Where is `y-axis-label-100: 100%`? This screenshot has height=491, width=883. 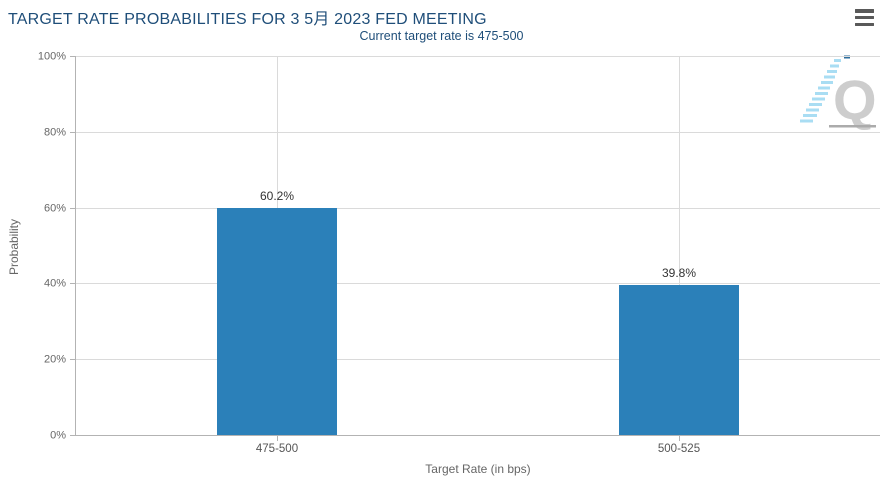 y-axis-label-100: 100% is located at coordinates (51, 56).